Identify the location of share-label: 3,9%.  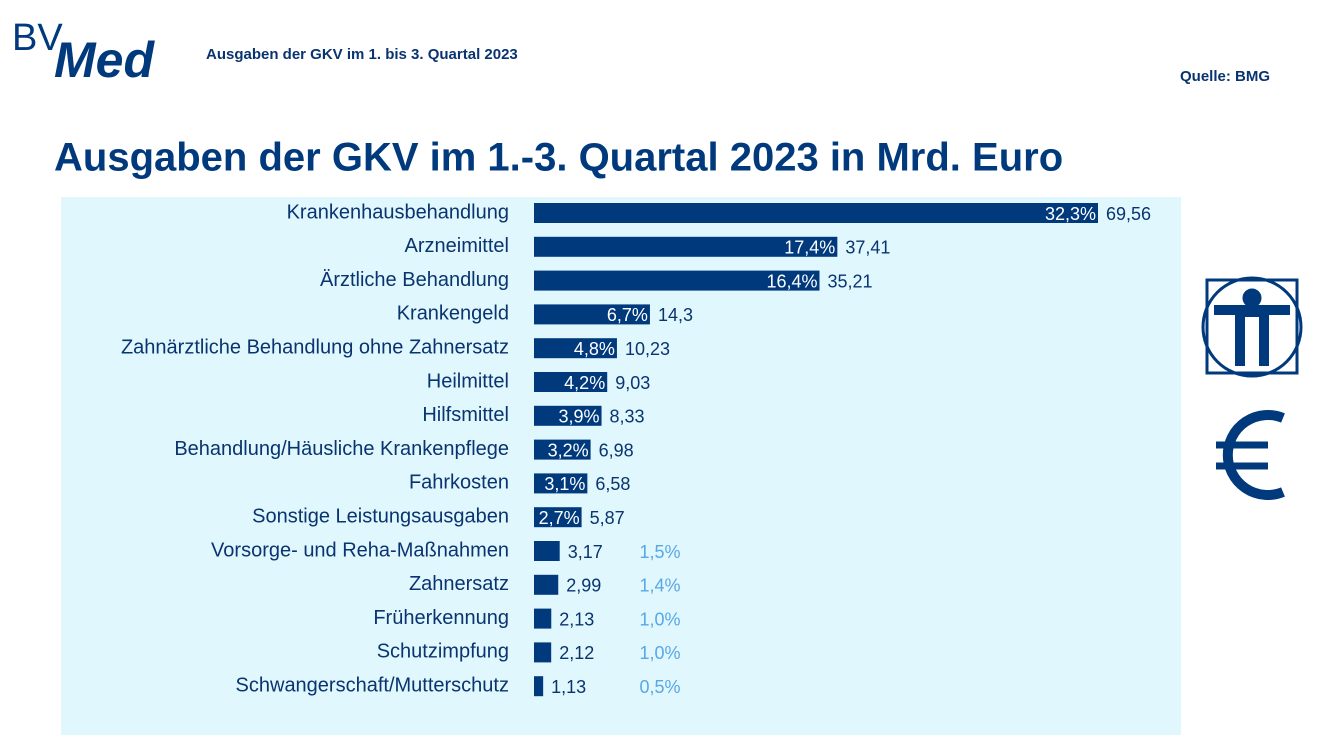
(579, 417).